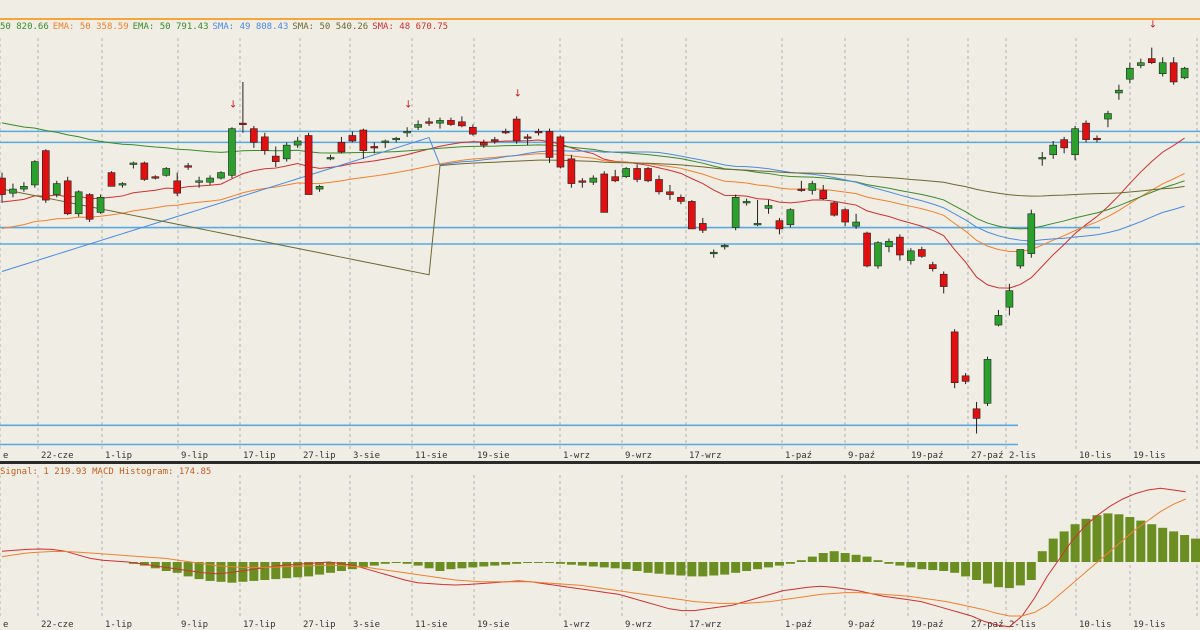 Image resolution: width=1200 pixels, height=630 pixels. Describe the element at coordinates (987, 456) in the screenshot. I see `x-tick-label: 27-paź` at that location.